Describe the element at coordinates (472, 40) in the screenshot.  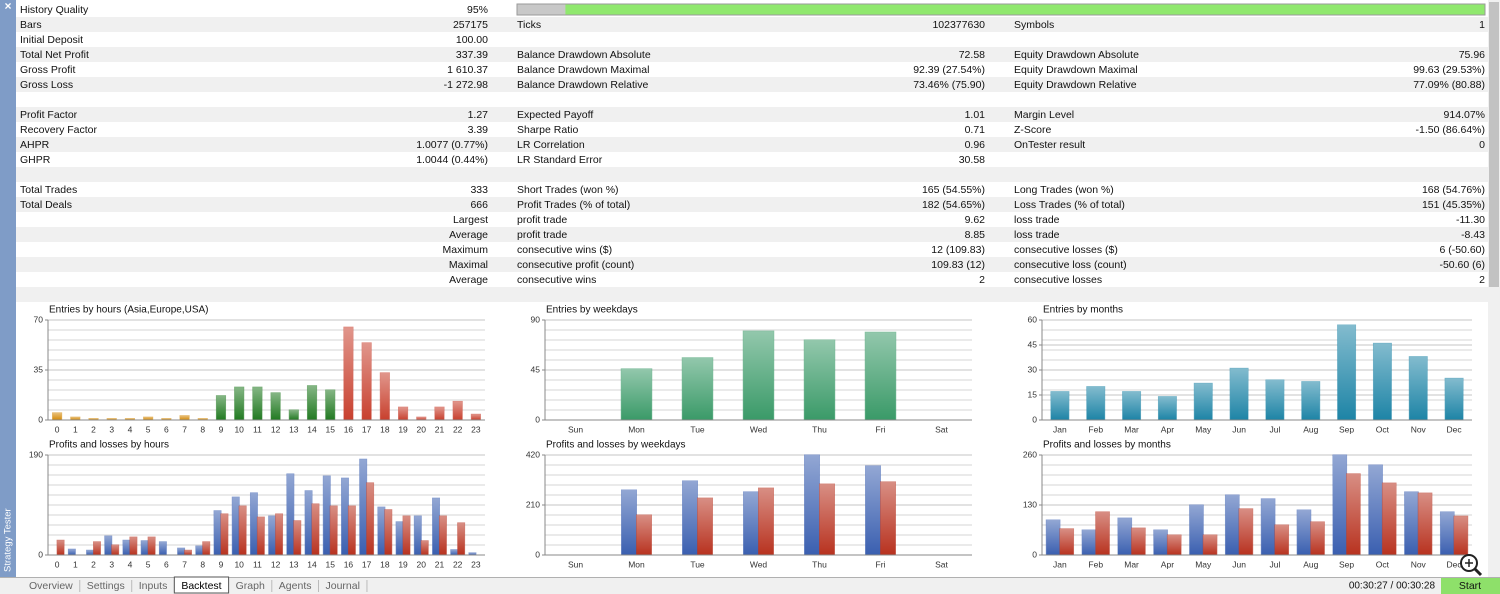
I see `row-value: 100.00` at that location.